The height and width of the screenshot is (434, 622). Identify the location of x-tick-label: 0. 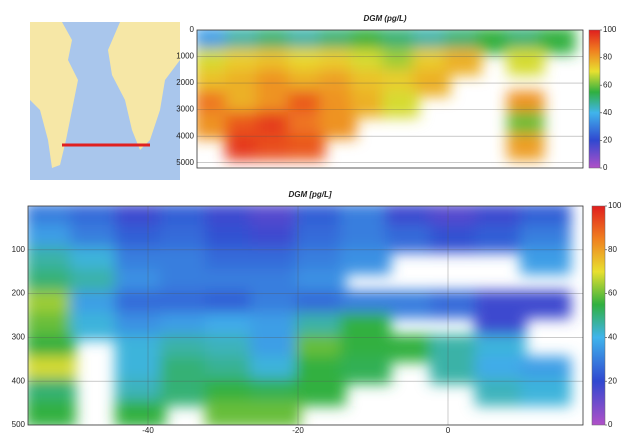
(448, 430).